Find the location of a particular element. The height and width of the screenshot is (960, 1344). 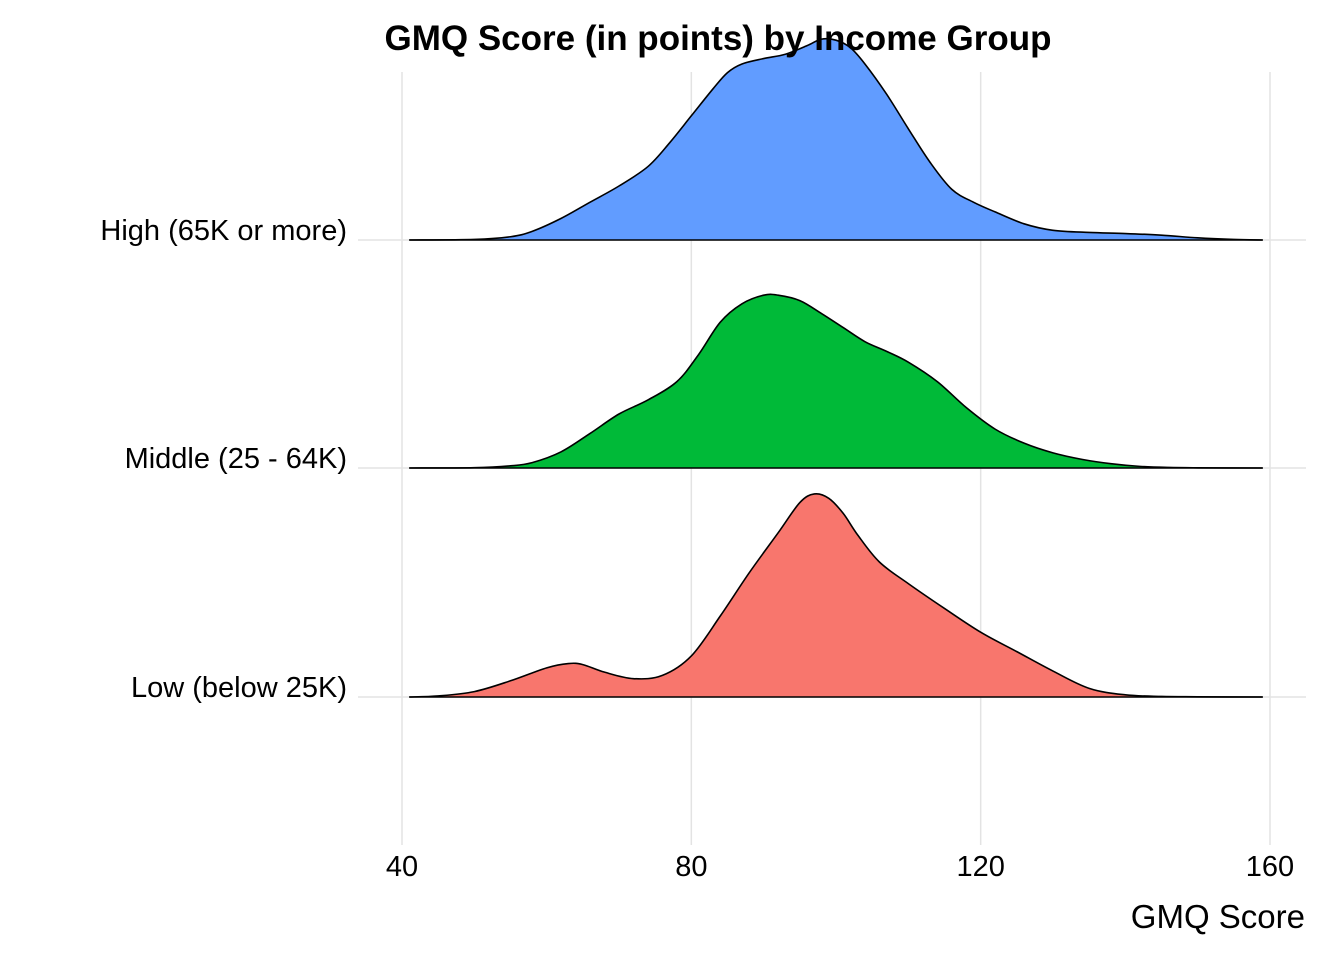

y-group-label: Middle (25 - 64K) is located at coordinates (236, 459).